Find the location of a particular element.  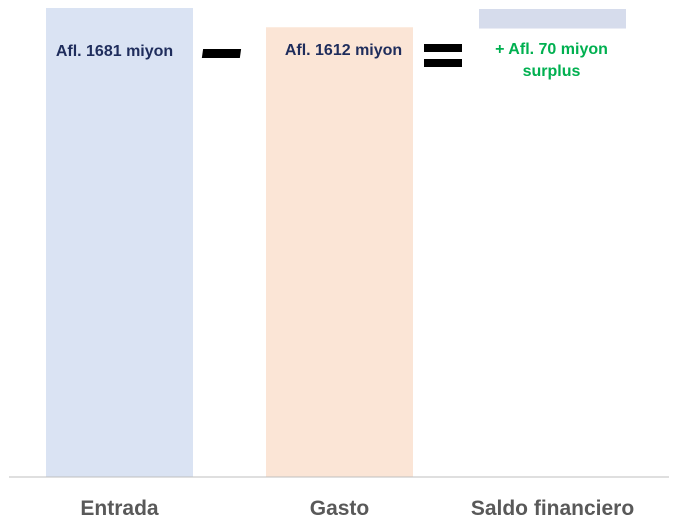

category-label-gasto: Gasto is located at coordinates (340, 508).